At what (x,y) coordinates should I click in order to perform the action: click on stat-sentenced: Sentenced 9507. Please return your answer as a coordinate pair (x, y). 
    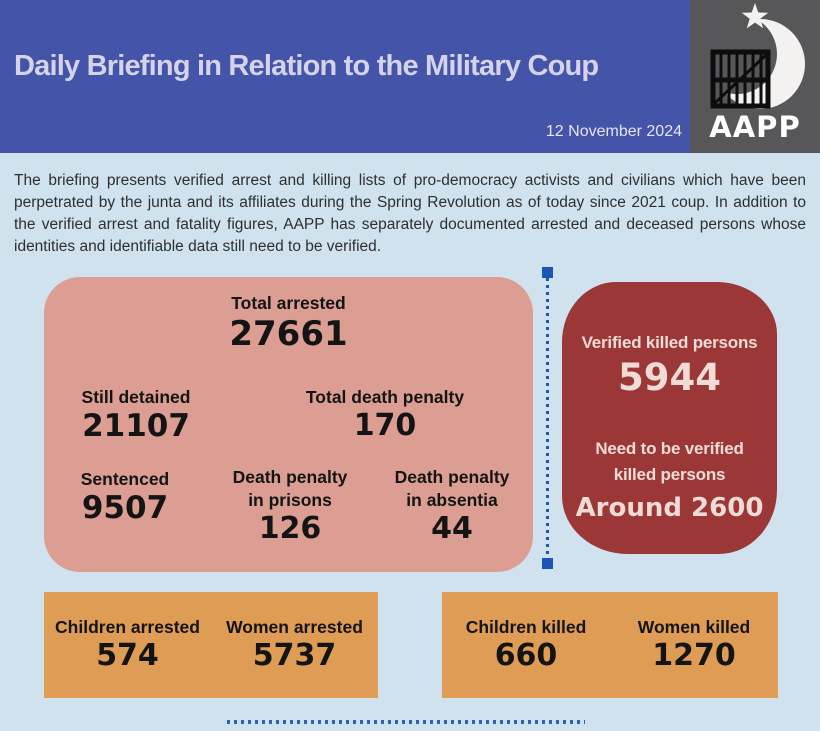
    Looking at the image, I should click on (125, 497).